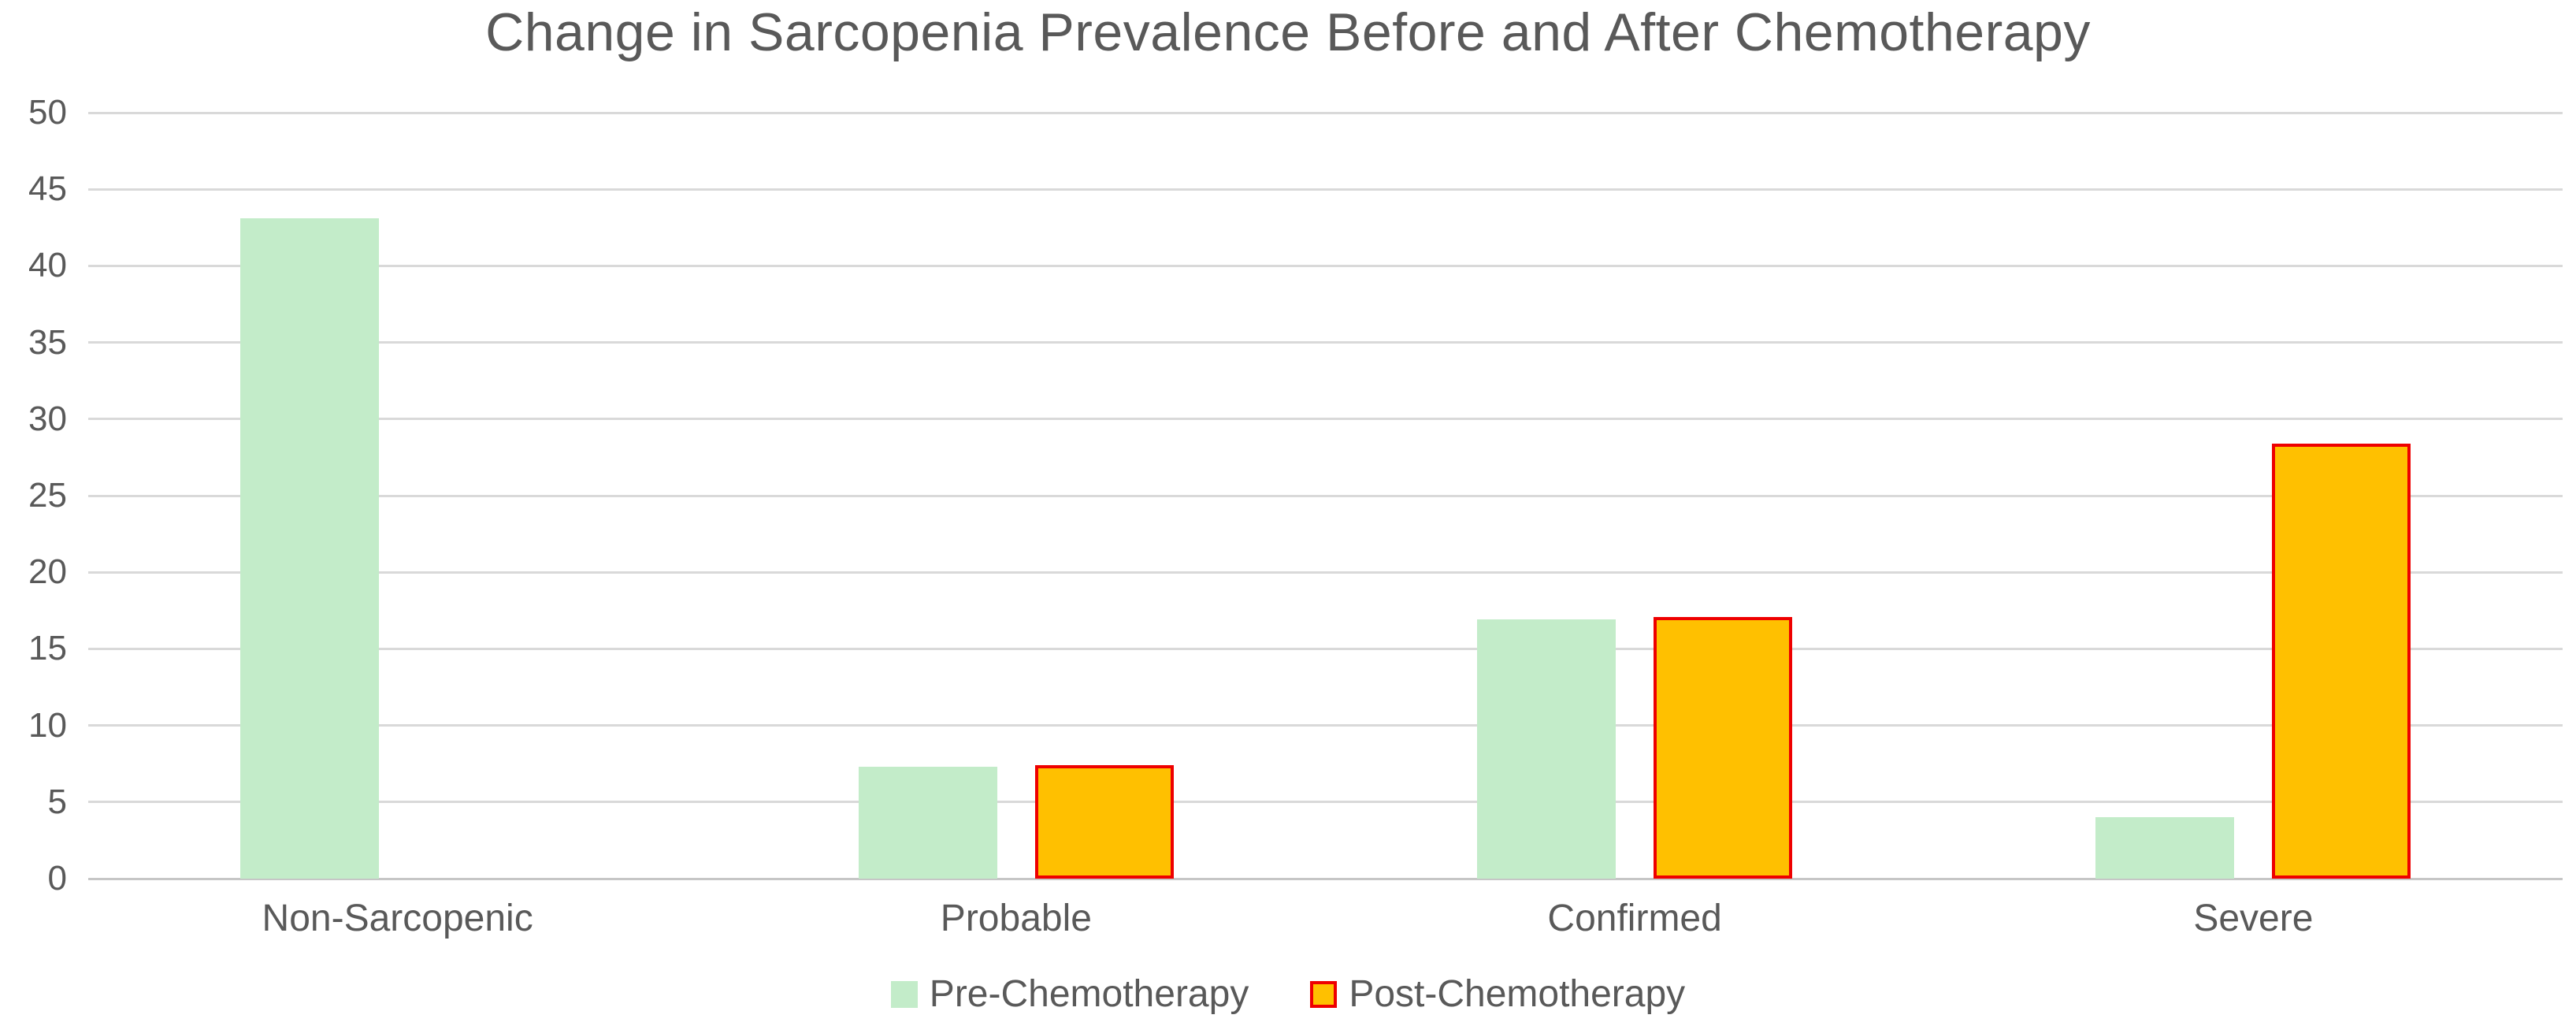 The height and width of the screenshot is (1026, 2576). Describe the element at coordinates (47, 342) in the screenshot. I see `y-tick-35: 35` at that location.